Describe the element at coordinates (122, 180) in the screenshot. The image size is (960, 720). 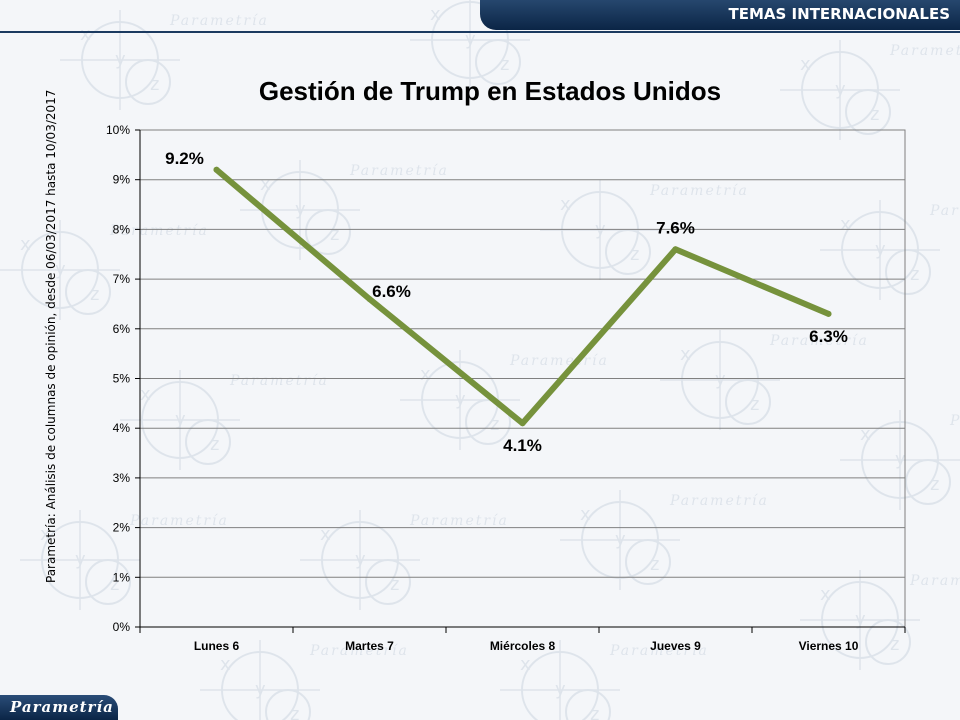
I see `y-tick-label: 9%` at that location.